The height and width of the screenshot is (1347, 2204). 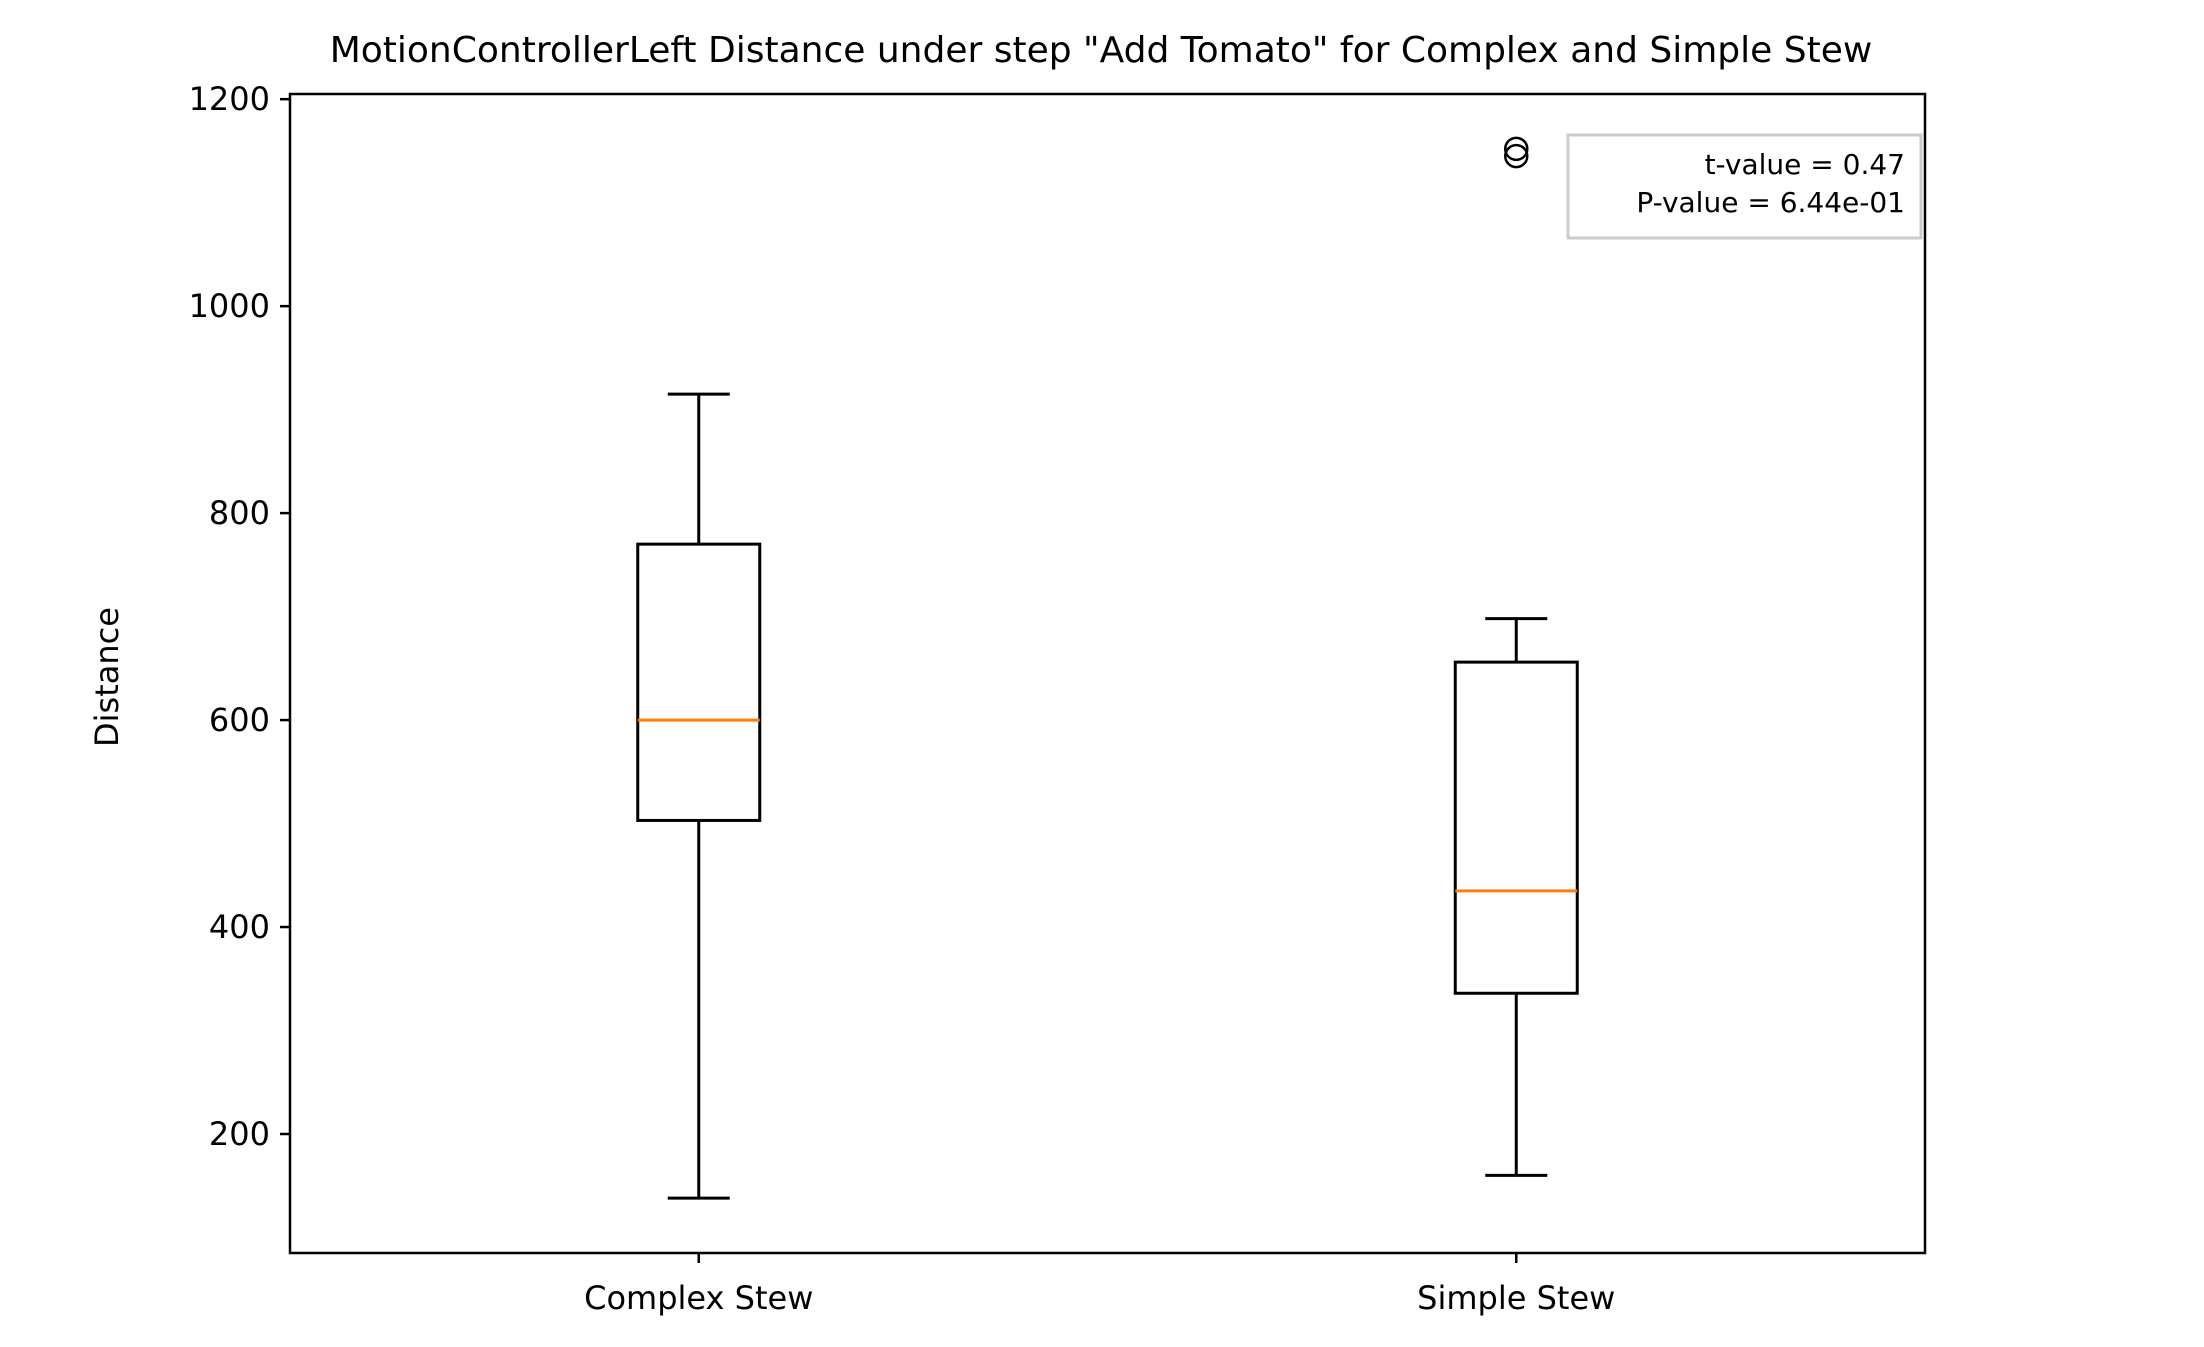 What do you see at coordinates (239, 513) in the screenshot?
I see `y-tick-label-800: 800` at bounding box center [239, 513].